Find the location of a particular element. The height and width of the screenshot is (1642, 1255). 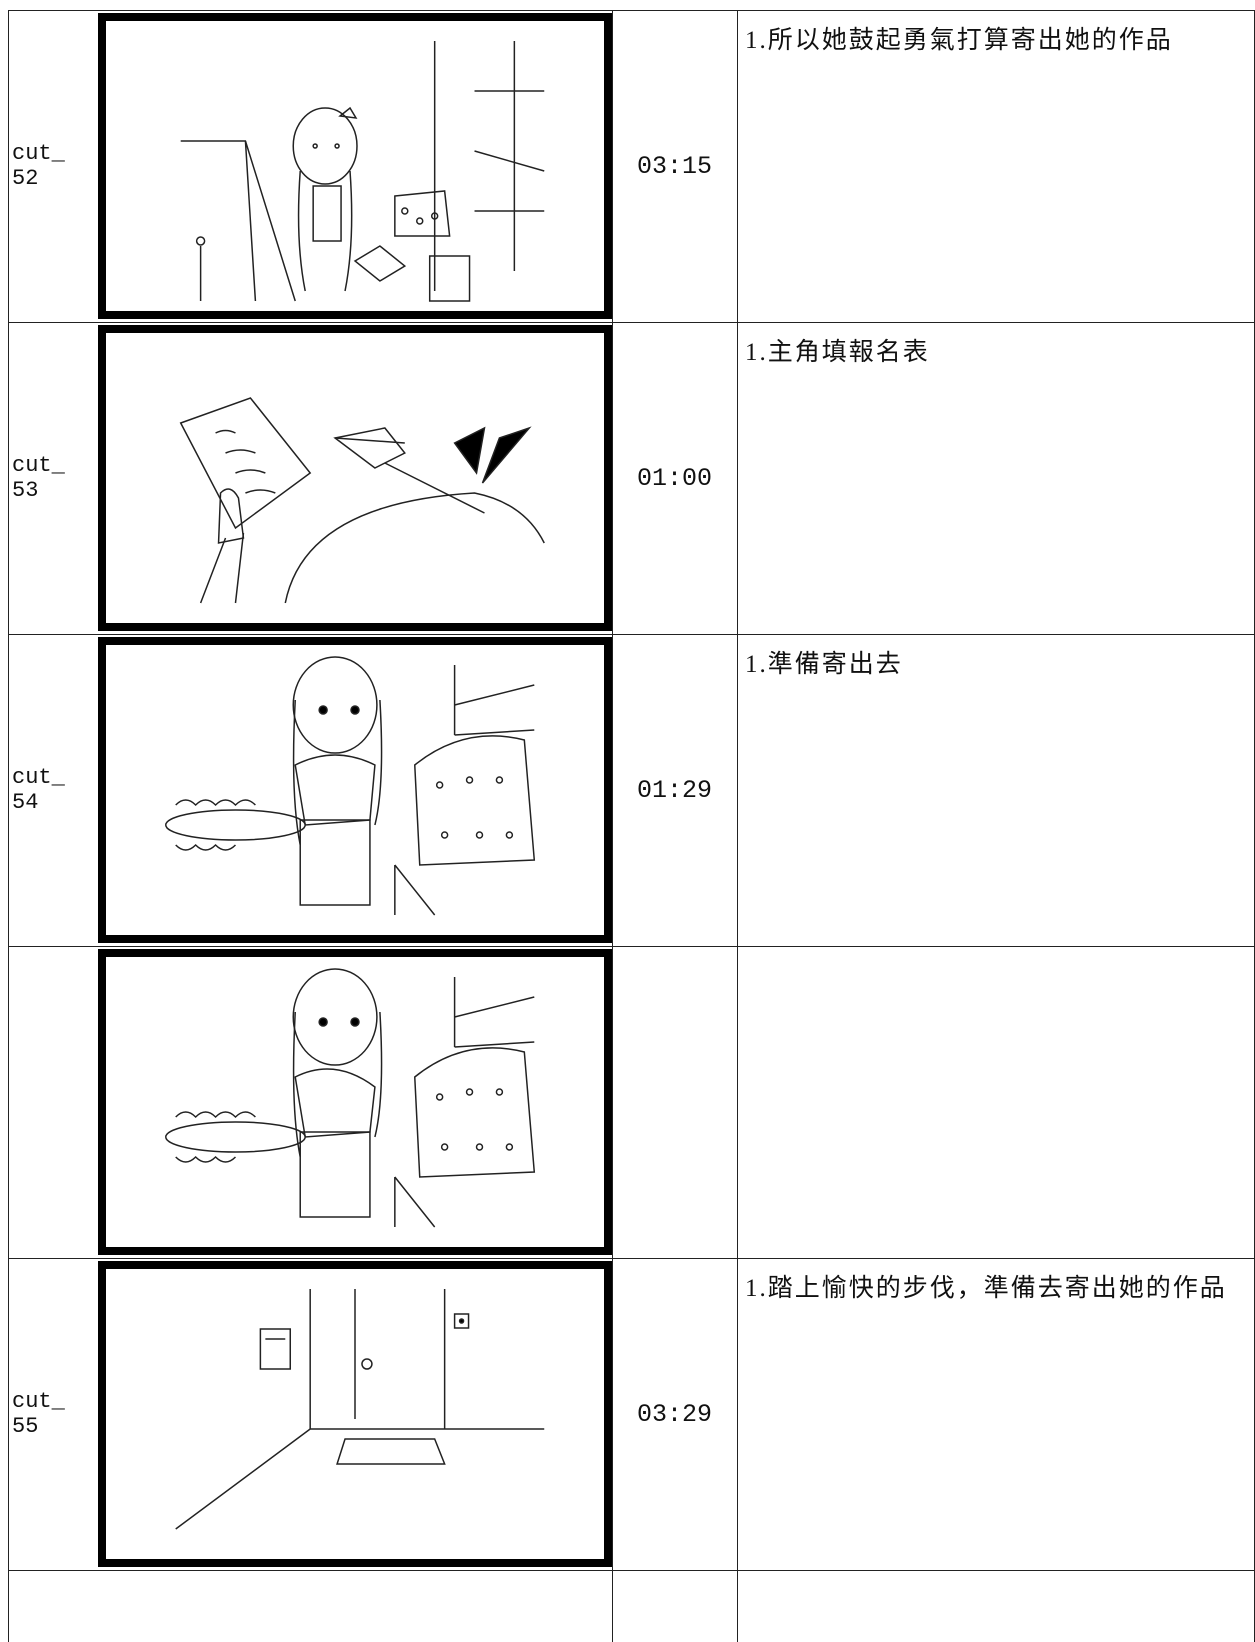

duration: 01:00 is located at coordinates (674, 478).